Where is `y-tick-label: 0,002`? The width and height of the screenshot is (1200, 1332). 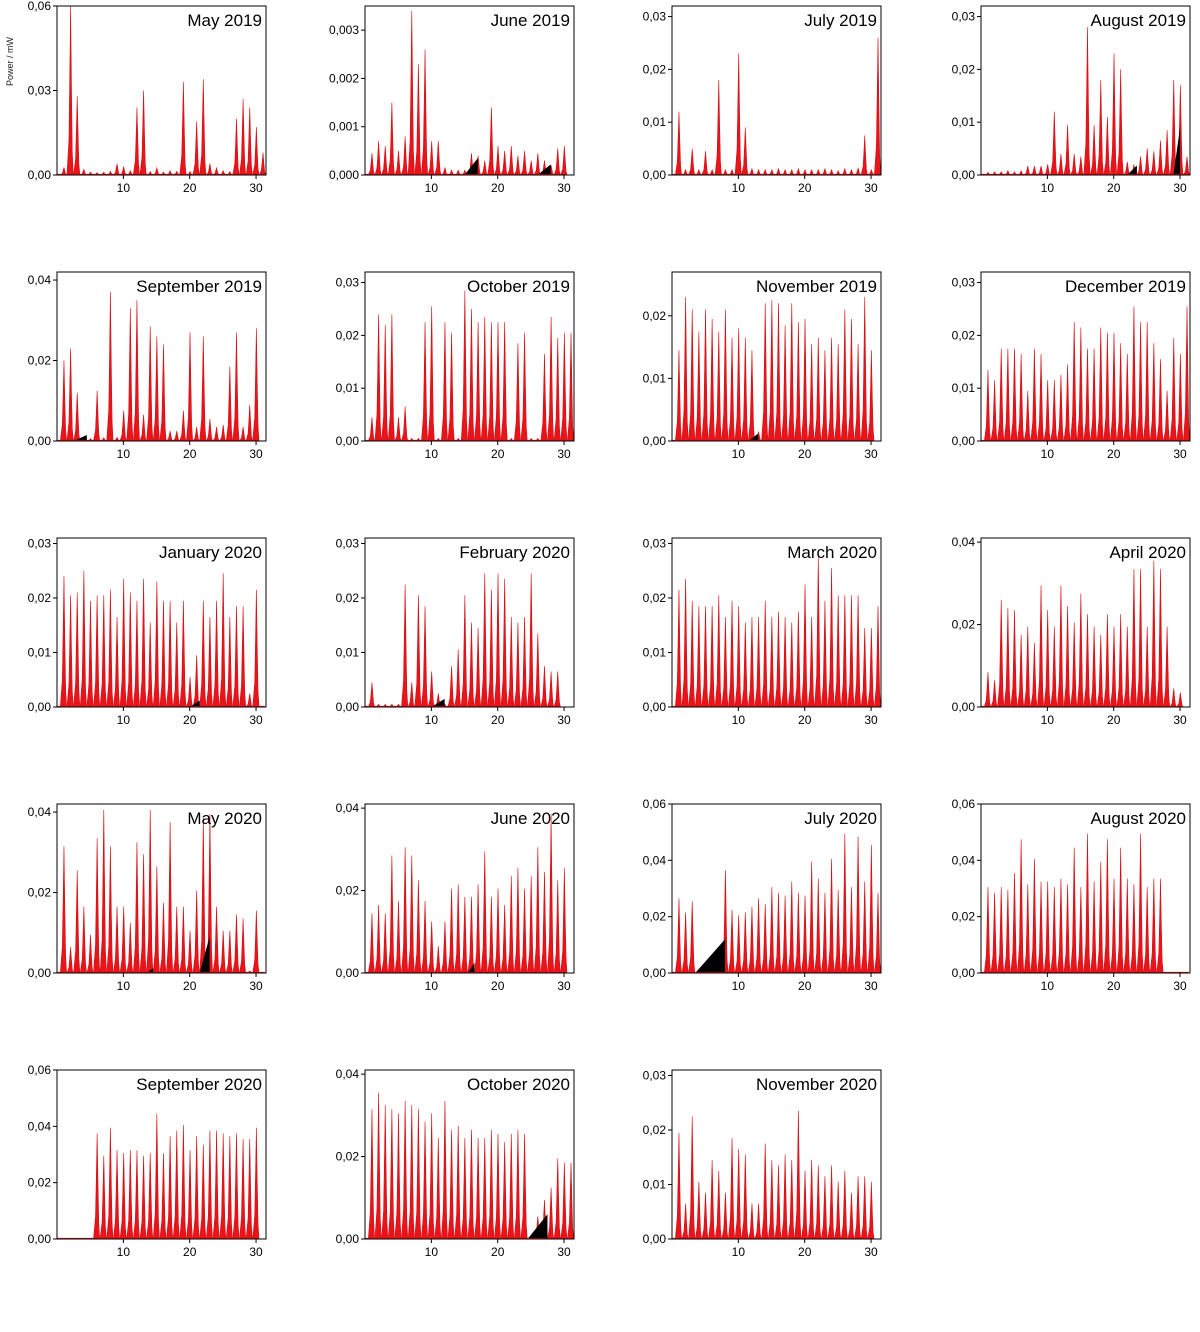
y-tick-label: 0,002 is located at coordinates (344, 78).